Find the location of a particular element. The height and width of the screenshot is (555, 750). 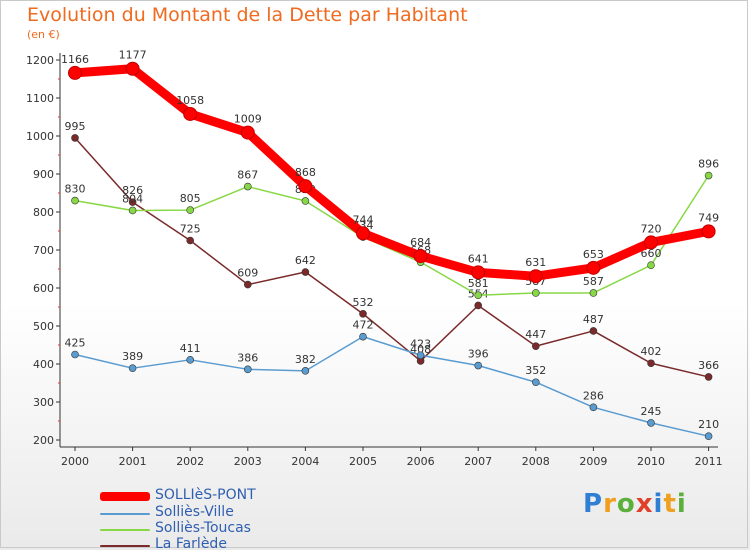

data-label: 1058 is located at coordinates (190, 100).